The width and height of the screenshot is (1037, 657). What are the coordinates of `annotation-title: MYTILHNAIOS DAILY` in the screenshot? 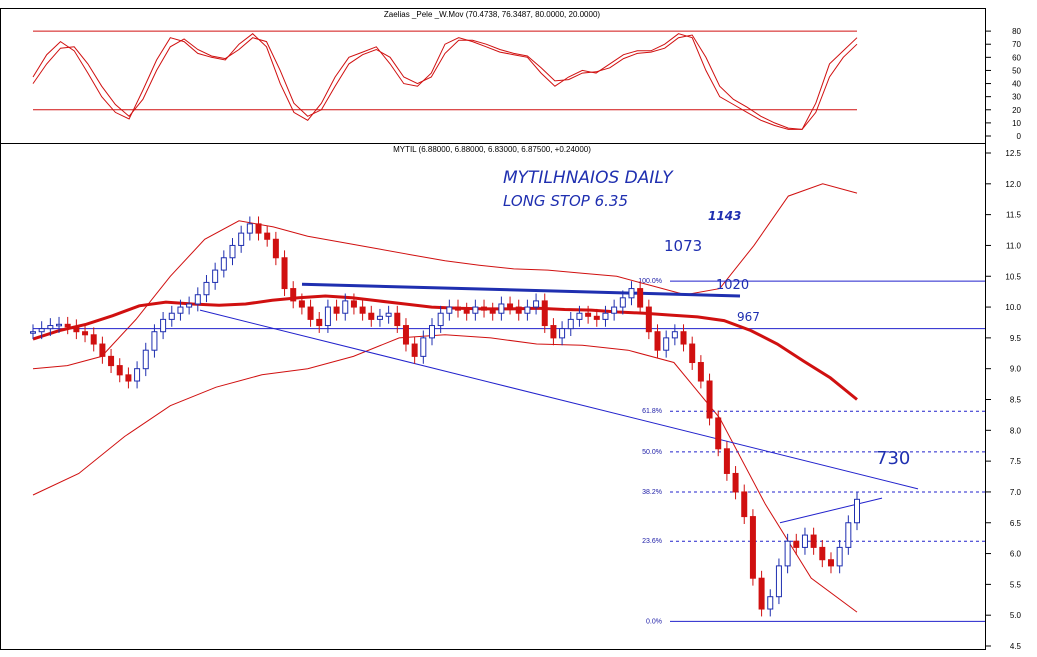 It's located at (588, 178).